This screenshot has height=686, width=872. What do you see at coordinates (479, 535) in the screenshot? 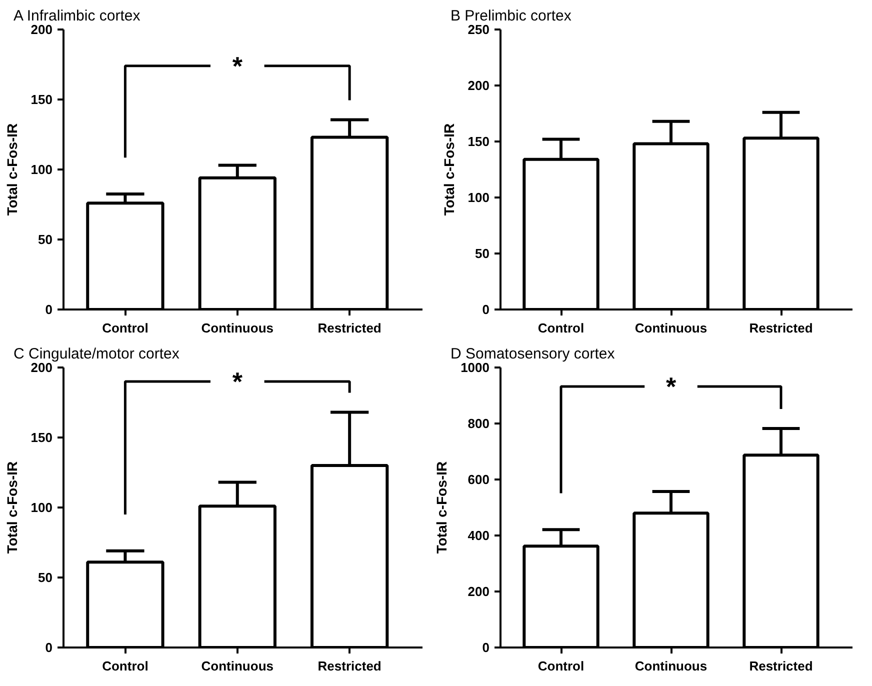
I see `y-tick-label: 400` at bounding box center [479, 535].